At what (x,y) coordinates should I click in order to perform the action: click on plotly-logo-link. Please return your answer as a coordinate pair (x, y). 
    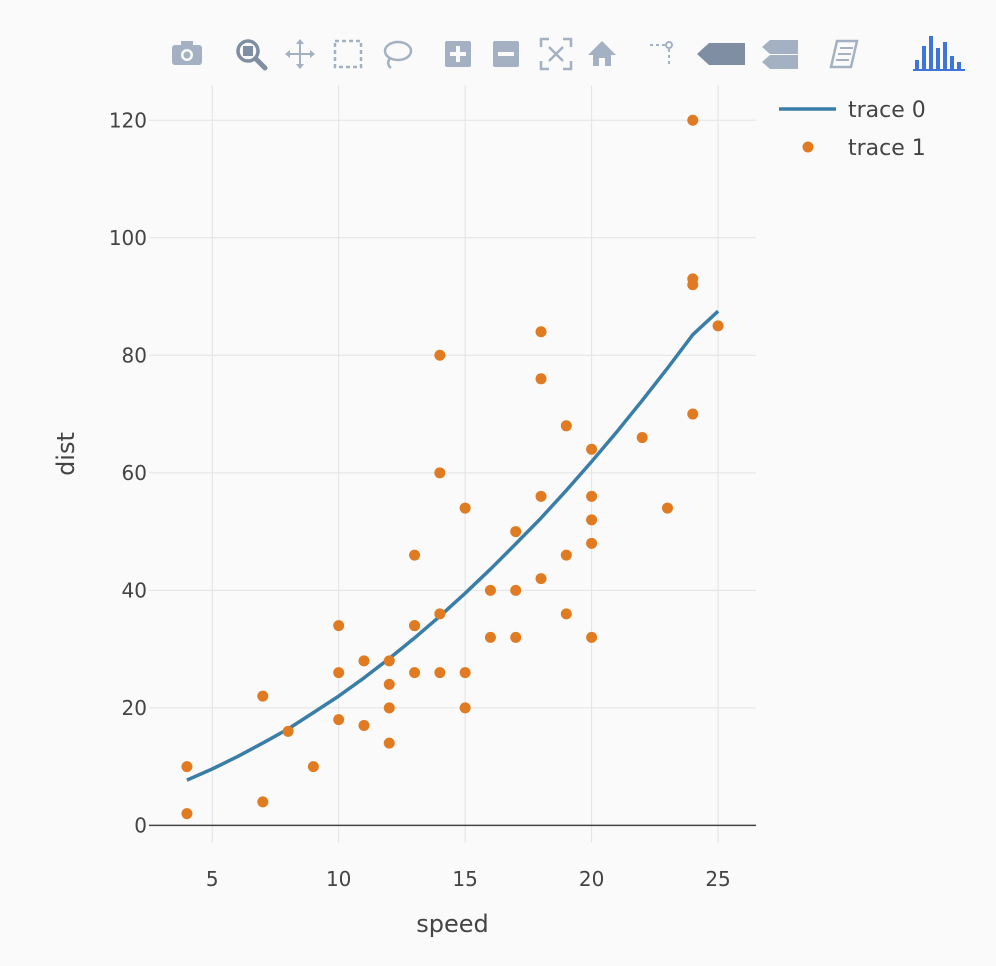
    Looking at the image, I should click on (939, 54).